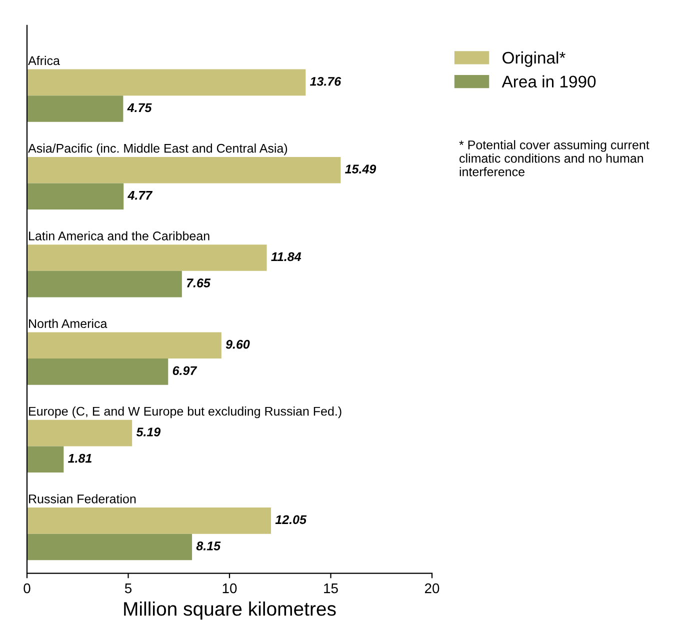 The width and height of the screenshot is (675, 637). I want to click on data-label: 13.76, so click(326, 81).